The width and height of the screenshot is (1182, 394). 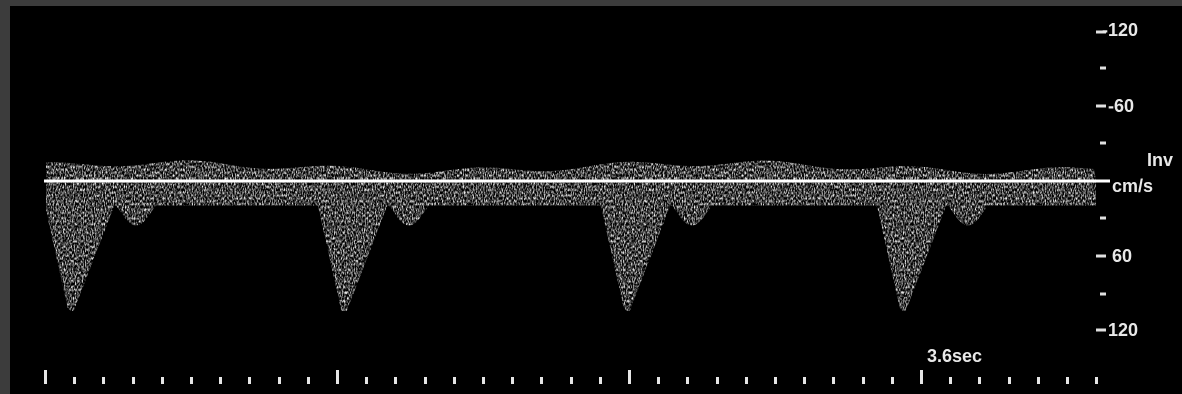 I want to click on unit-label: cm/s, so click(x=1132, y=186).